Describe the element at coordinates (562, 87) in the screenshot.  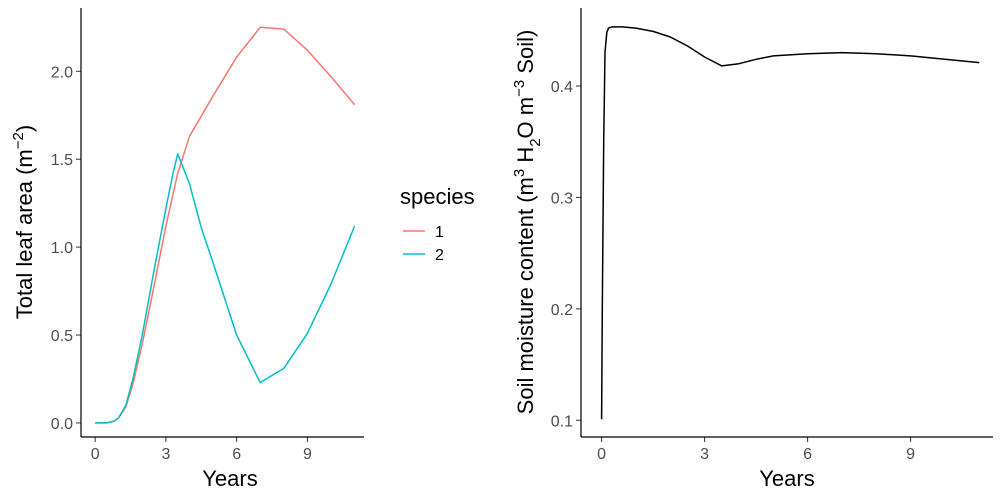
I see `right-y-tick-label: 0.4` at that location.